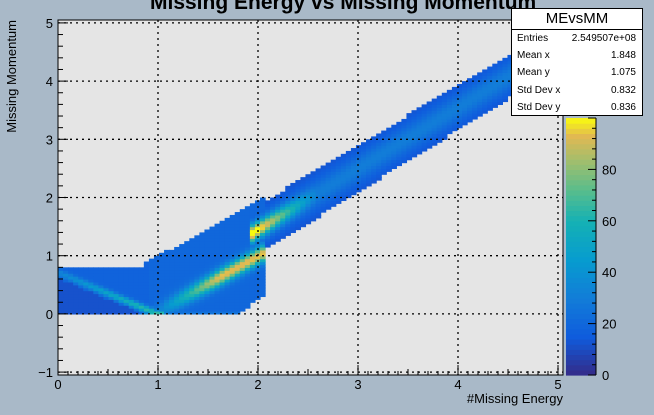  What do you see at coordinates (533, 56) in the screenshot?
I see `stats-label: Mean x` at bounding box center [533, 56].